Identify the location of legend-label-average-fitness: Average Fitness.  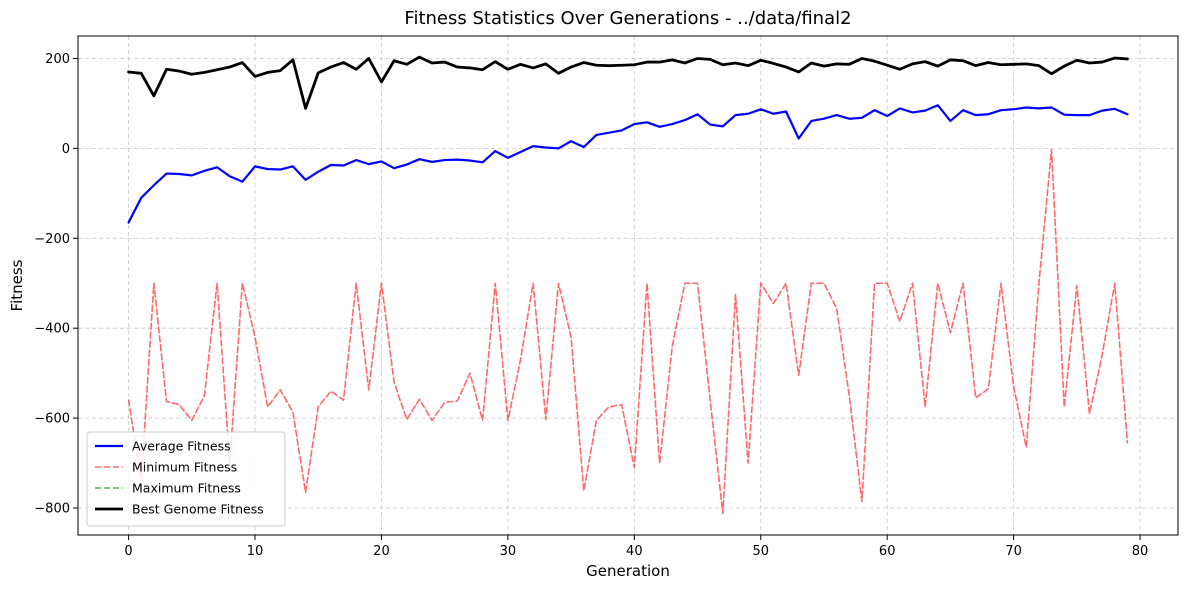
(181, 446).